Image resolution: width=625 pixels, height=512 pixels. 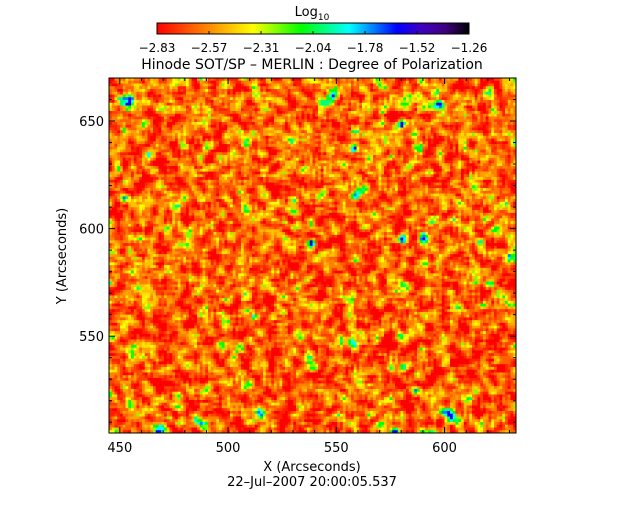 I want to click on timestamp: 22–Jul–2007 20:00:05.537, so click(x=312, y=482).